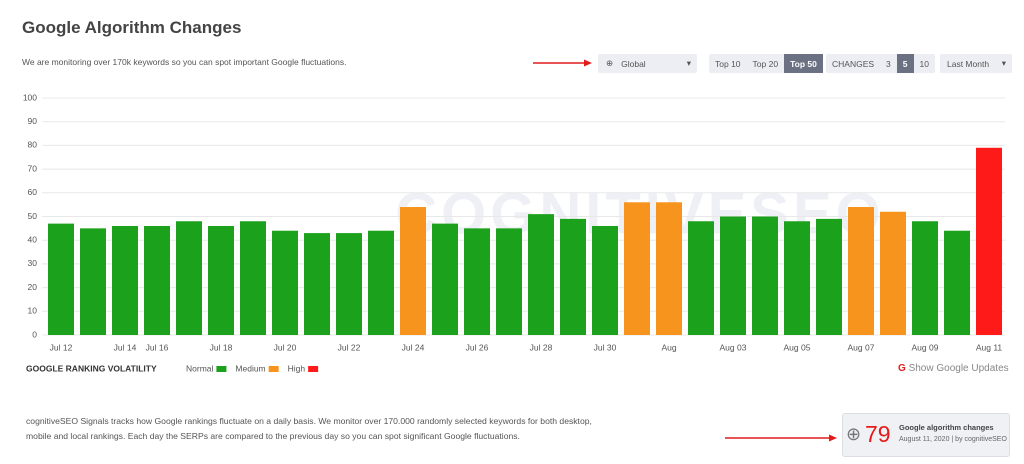 The image size is (1024, 464). What do you see at coordinates (91, 368) in the screenshot?
I see `legend-title: GOOGLE RANKING VOLATILITY` at bounding box center [91, 368].